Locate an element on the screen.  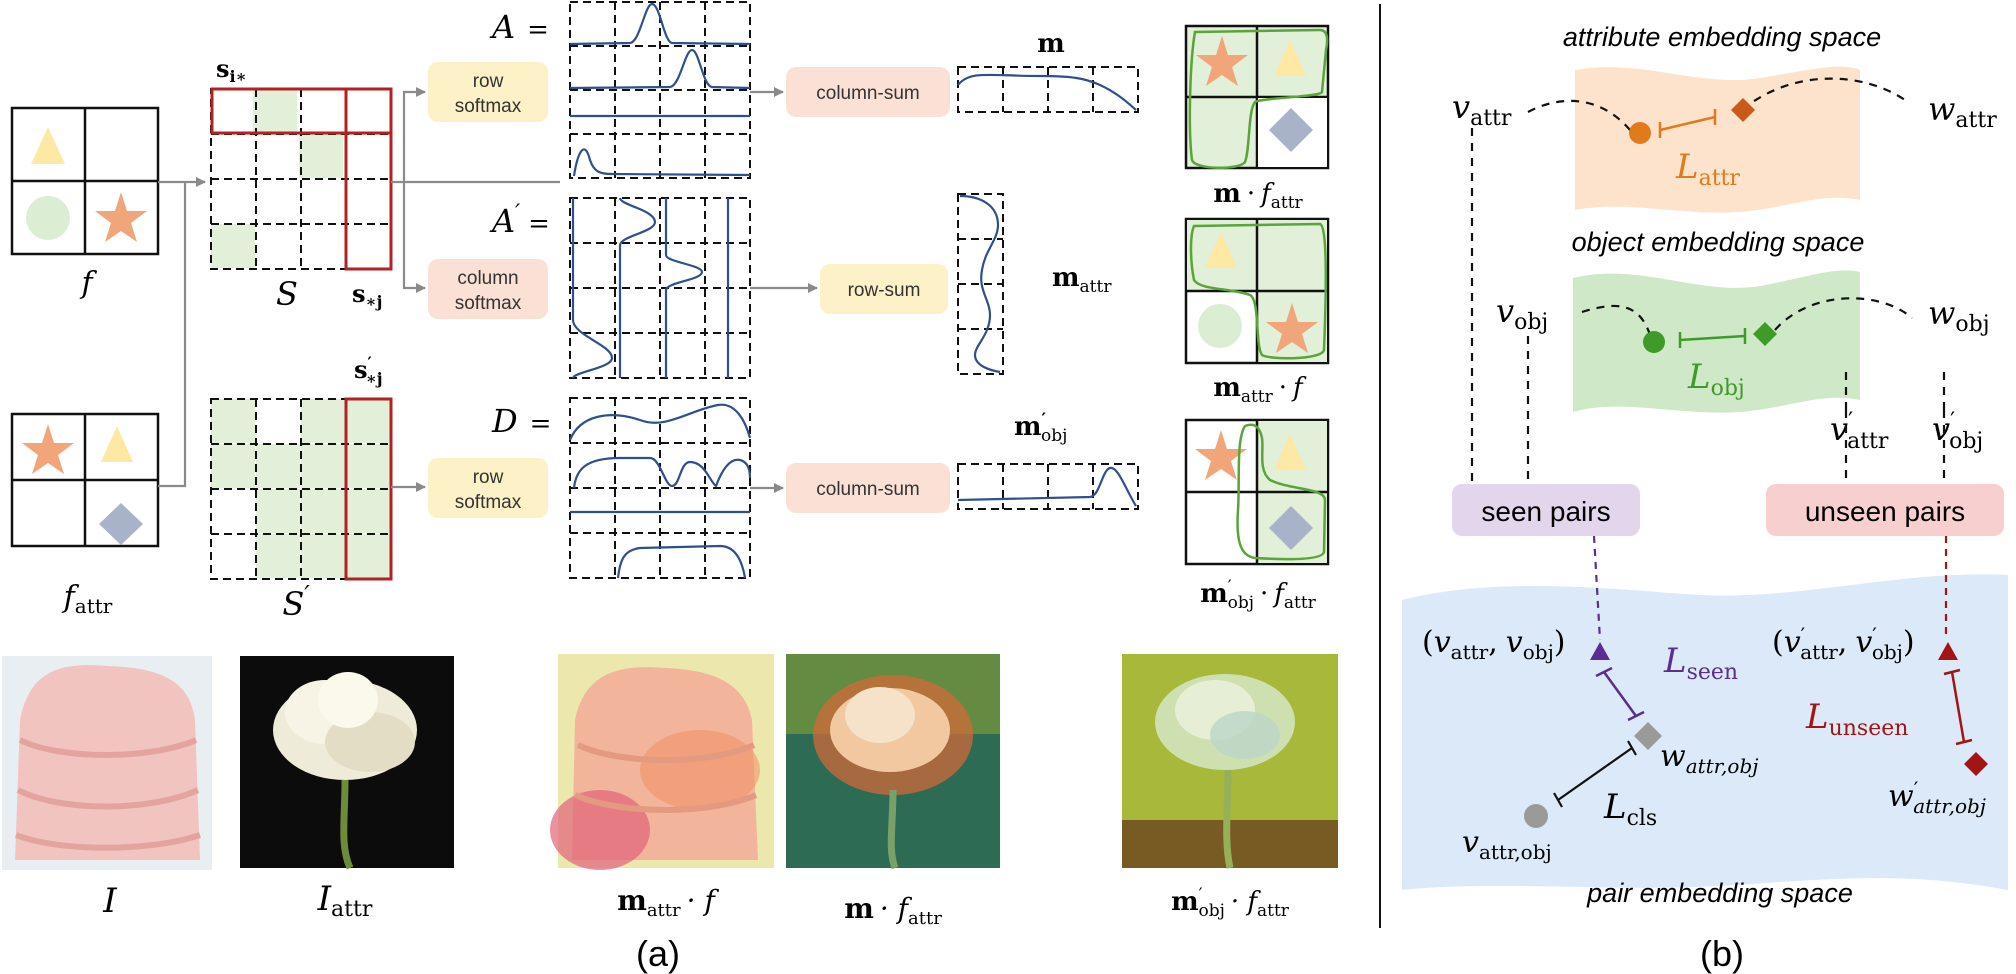
L-obj-label: Lobj is located at coordinates (1716, 379).